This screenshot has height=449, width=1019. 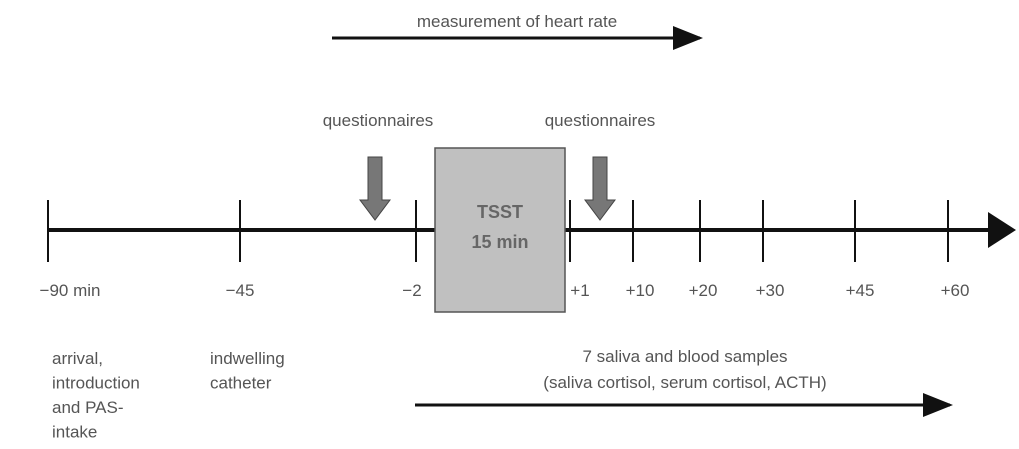 I want to click on arrival-text: arrival,, so click(x=77, y=358).